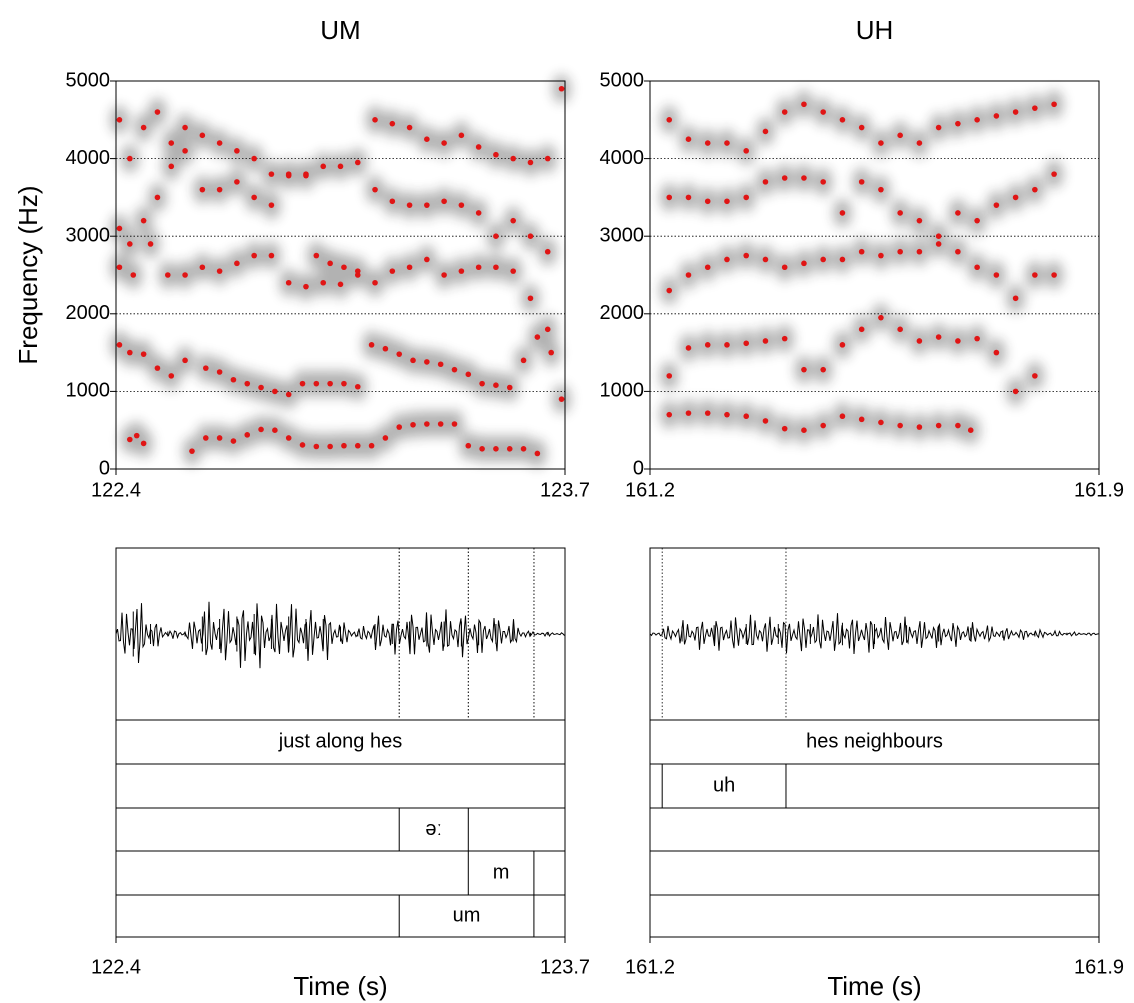 This screenshot has width=1134, height=1003. What do you see at coordinates (88, 391) in the screenshot?
I see `y-tick-label: 1000` at bounding box center [88, 391].